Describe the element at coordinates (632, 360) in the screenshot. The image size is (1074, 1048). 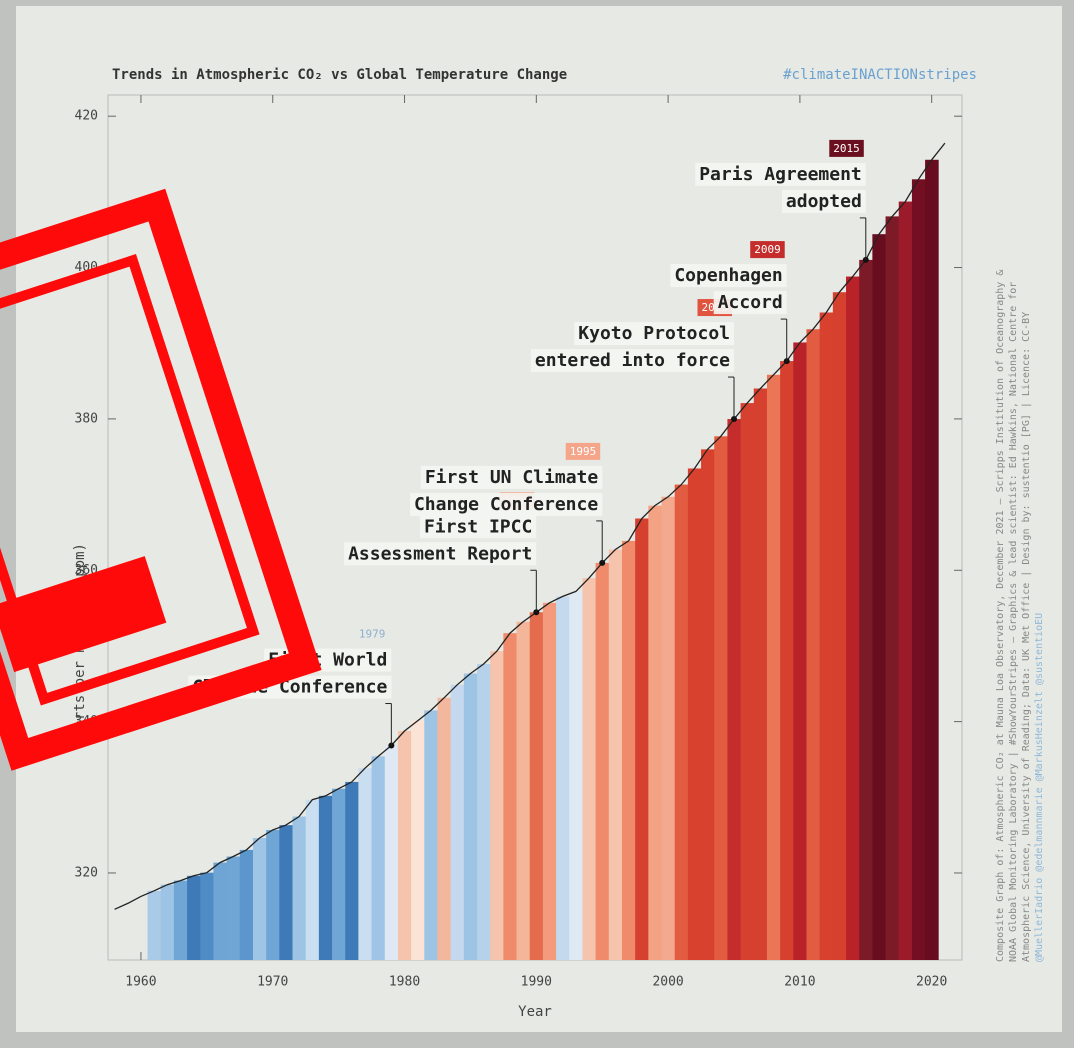
I see `annotation-text: entered into force` at that location.